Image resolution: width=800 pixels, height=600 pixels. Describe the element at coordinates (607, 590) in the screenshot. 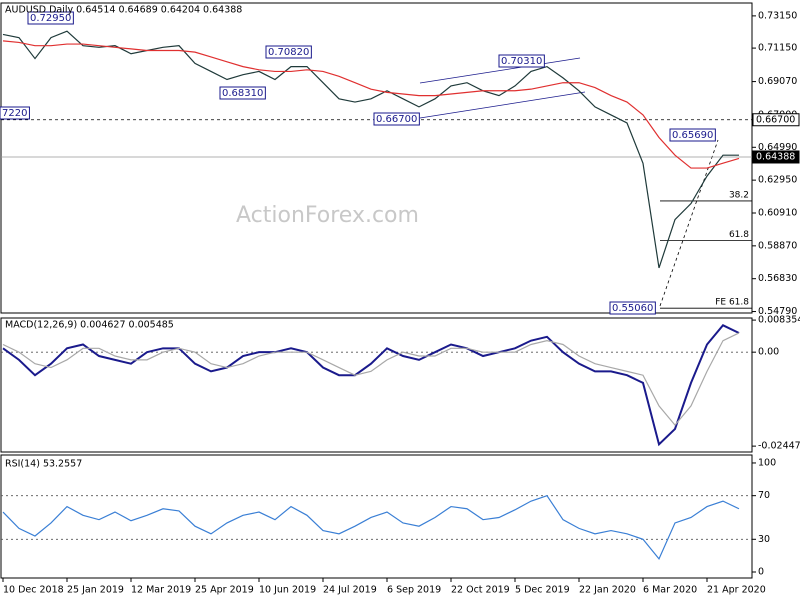

I see `x-tick-label: 22 Jan 2020` at that location.